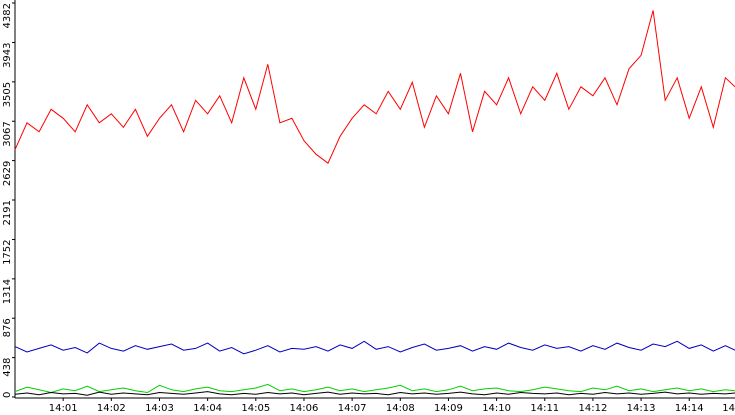  I want to click on y-tick-label: 3067, so click(7, 133).